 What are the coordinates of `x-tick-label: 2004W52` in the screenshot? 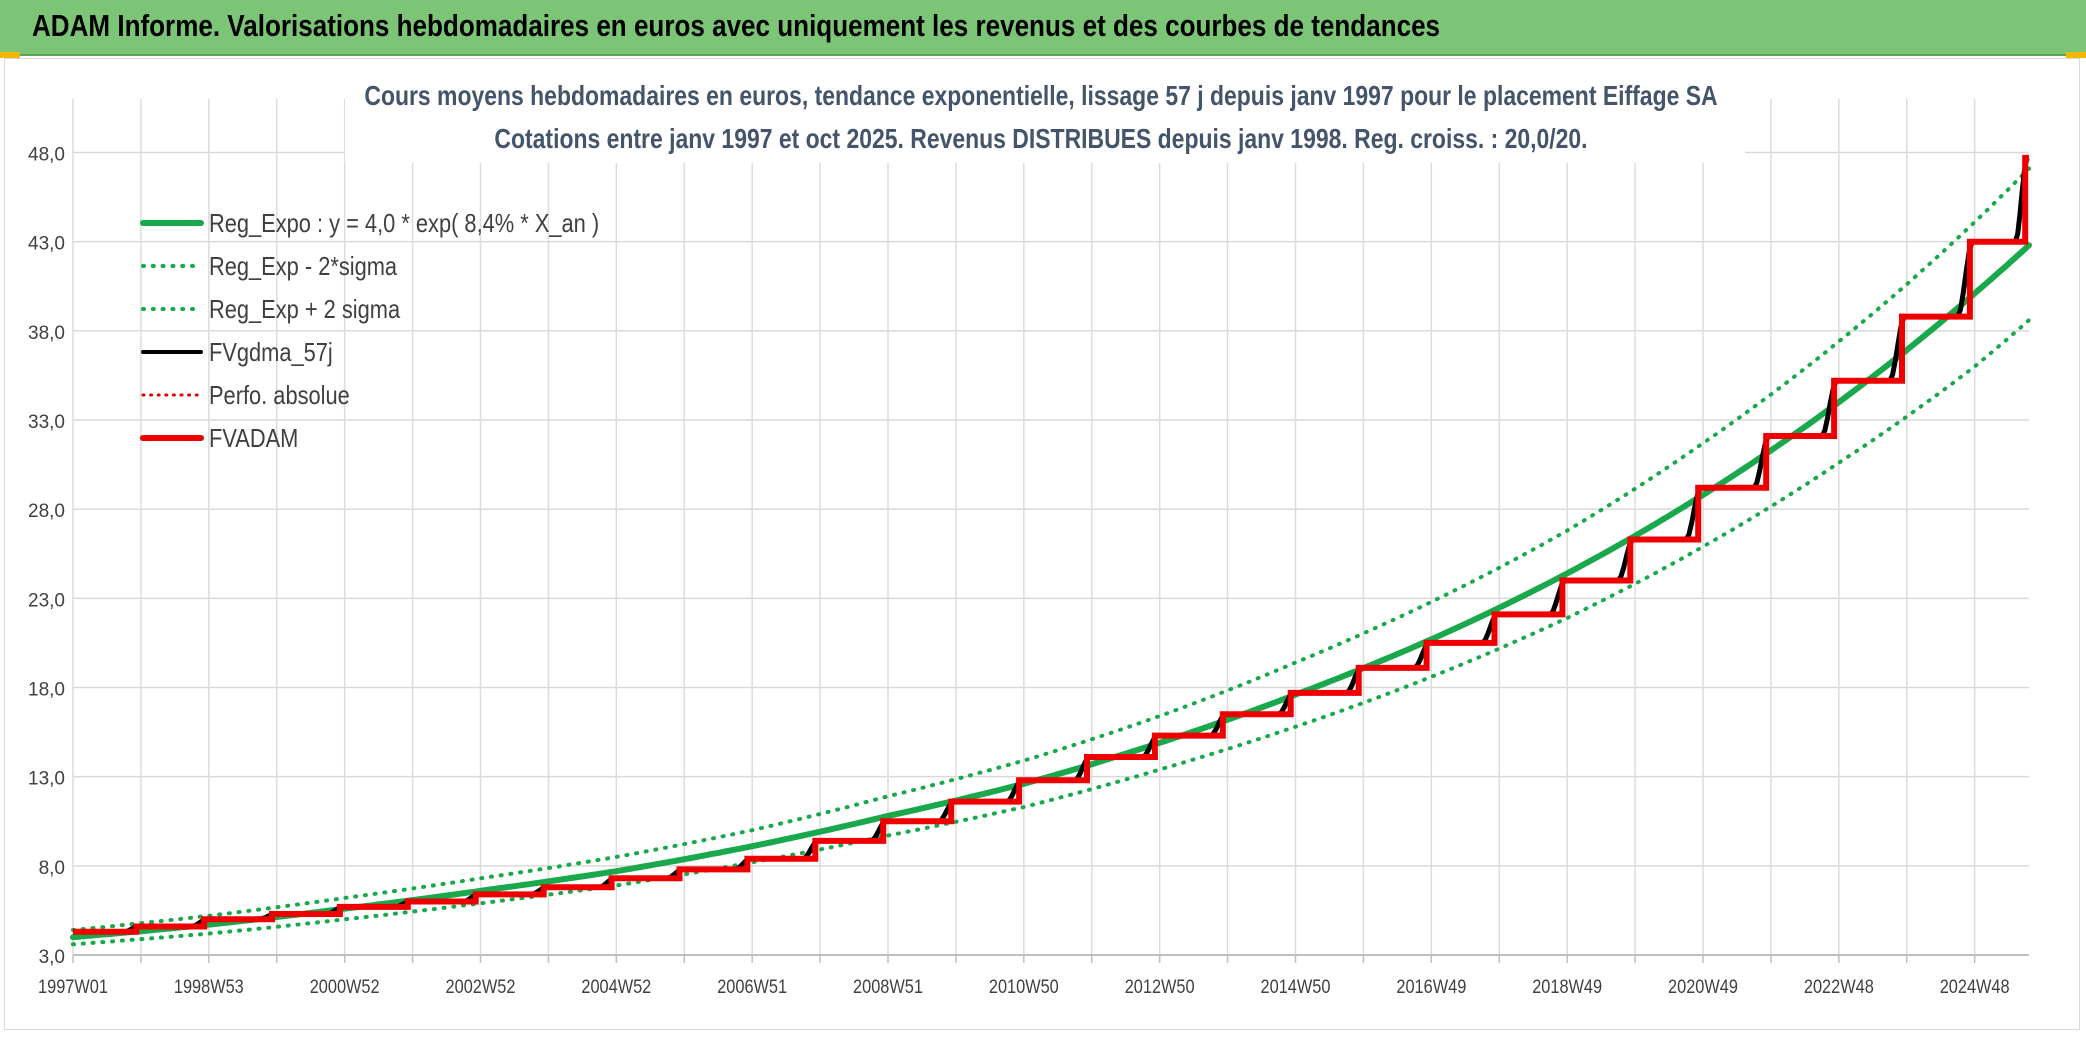 It's located at (616, 986).